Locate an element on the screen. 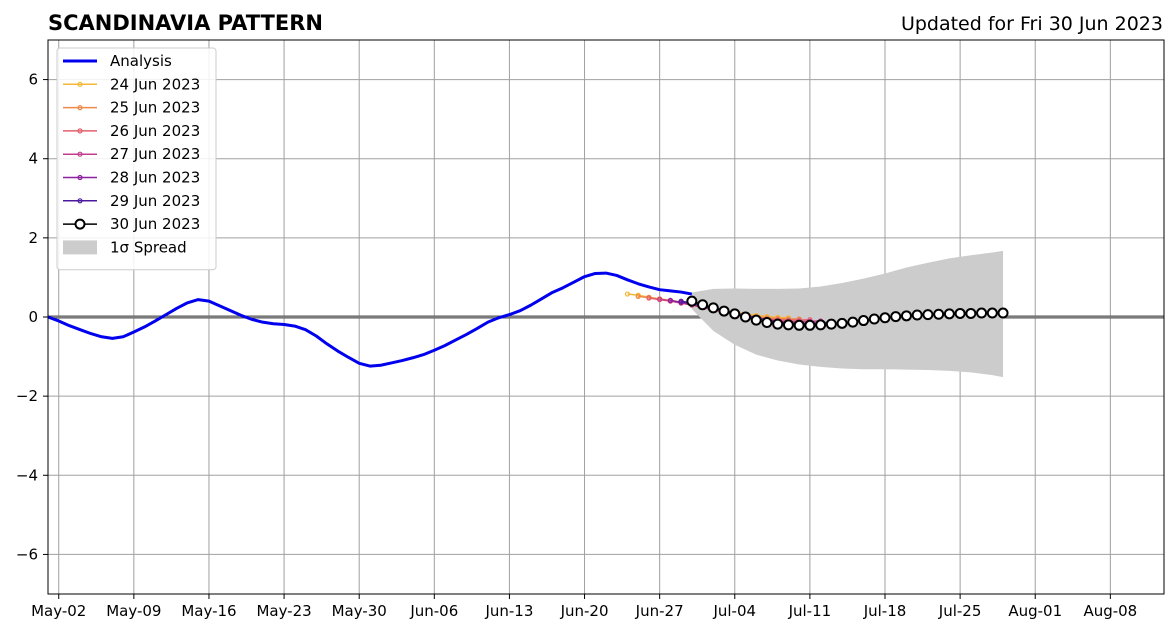  x-tick-label: Jun-20 is located at coordinates (584, 611).